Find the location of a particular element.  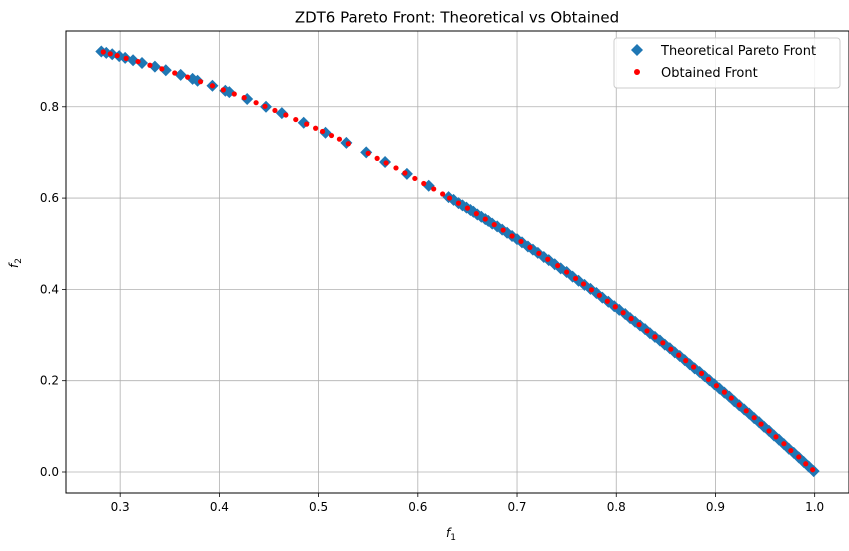

y-axis-label-subscript: 2 is located at coordinates (19, 261).